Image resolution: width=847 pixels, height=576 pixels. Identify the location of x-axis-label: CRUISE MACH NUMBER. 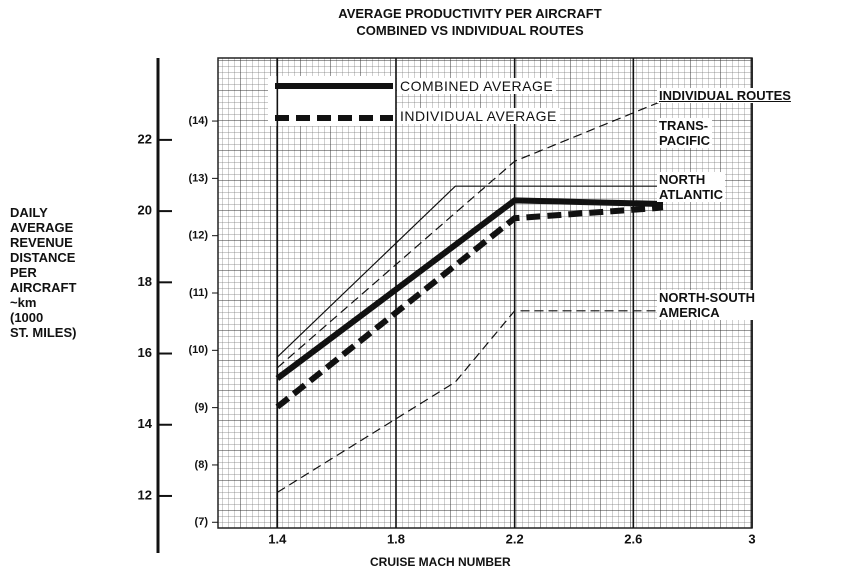
(440, 562).